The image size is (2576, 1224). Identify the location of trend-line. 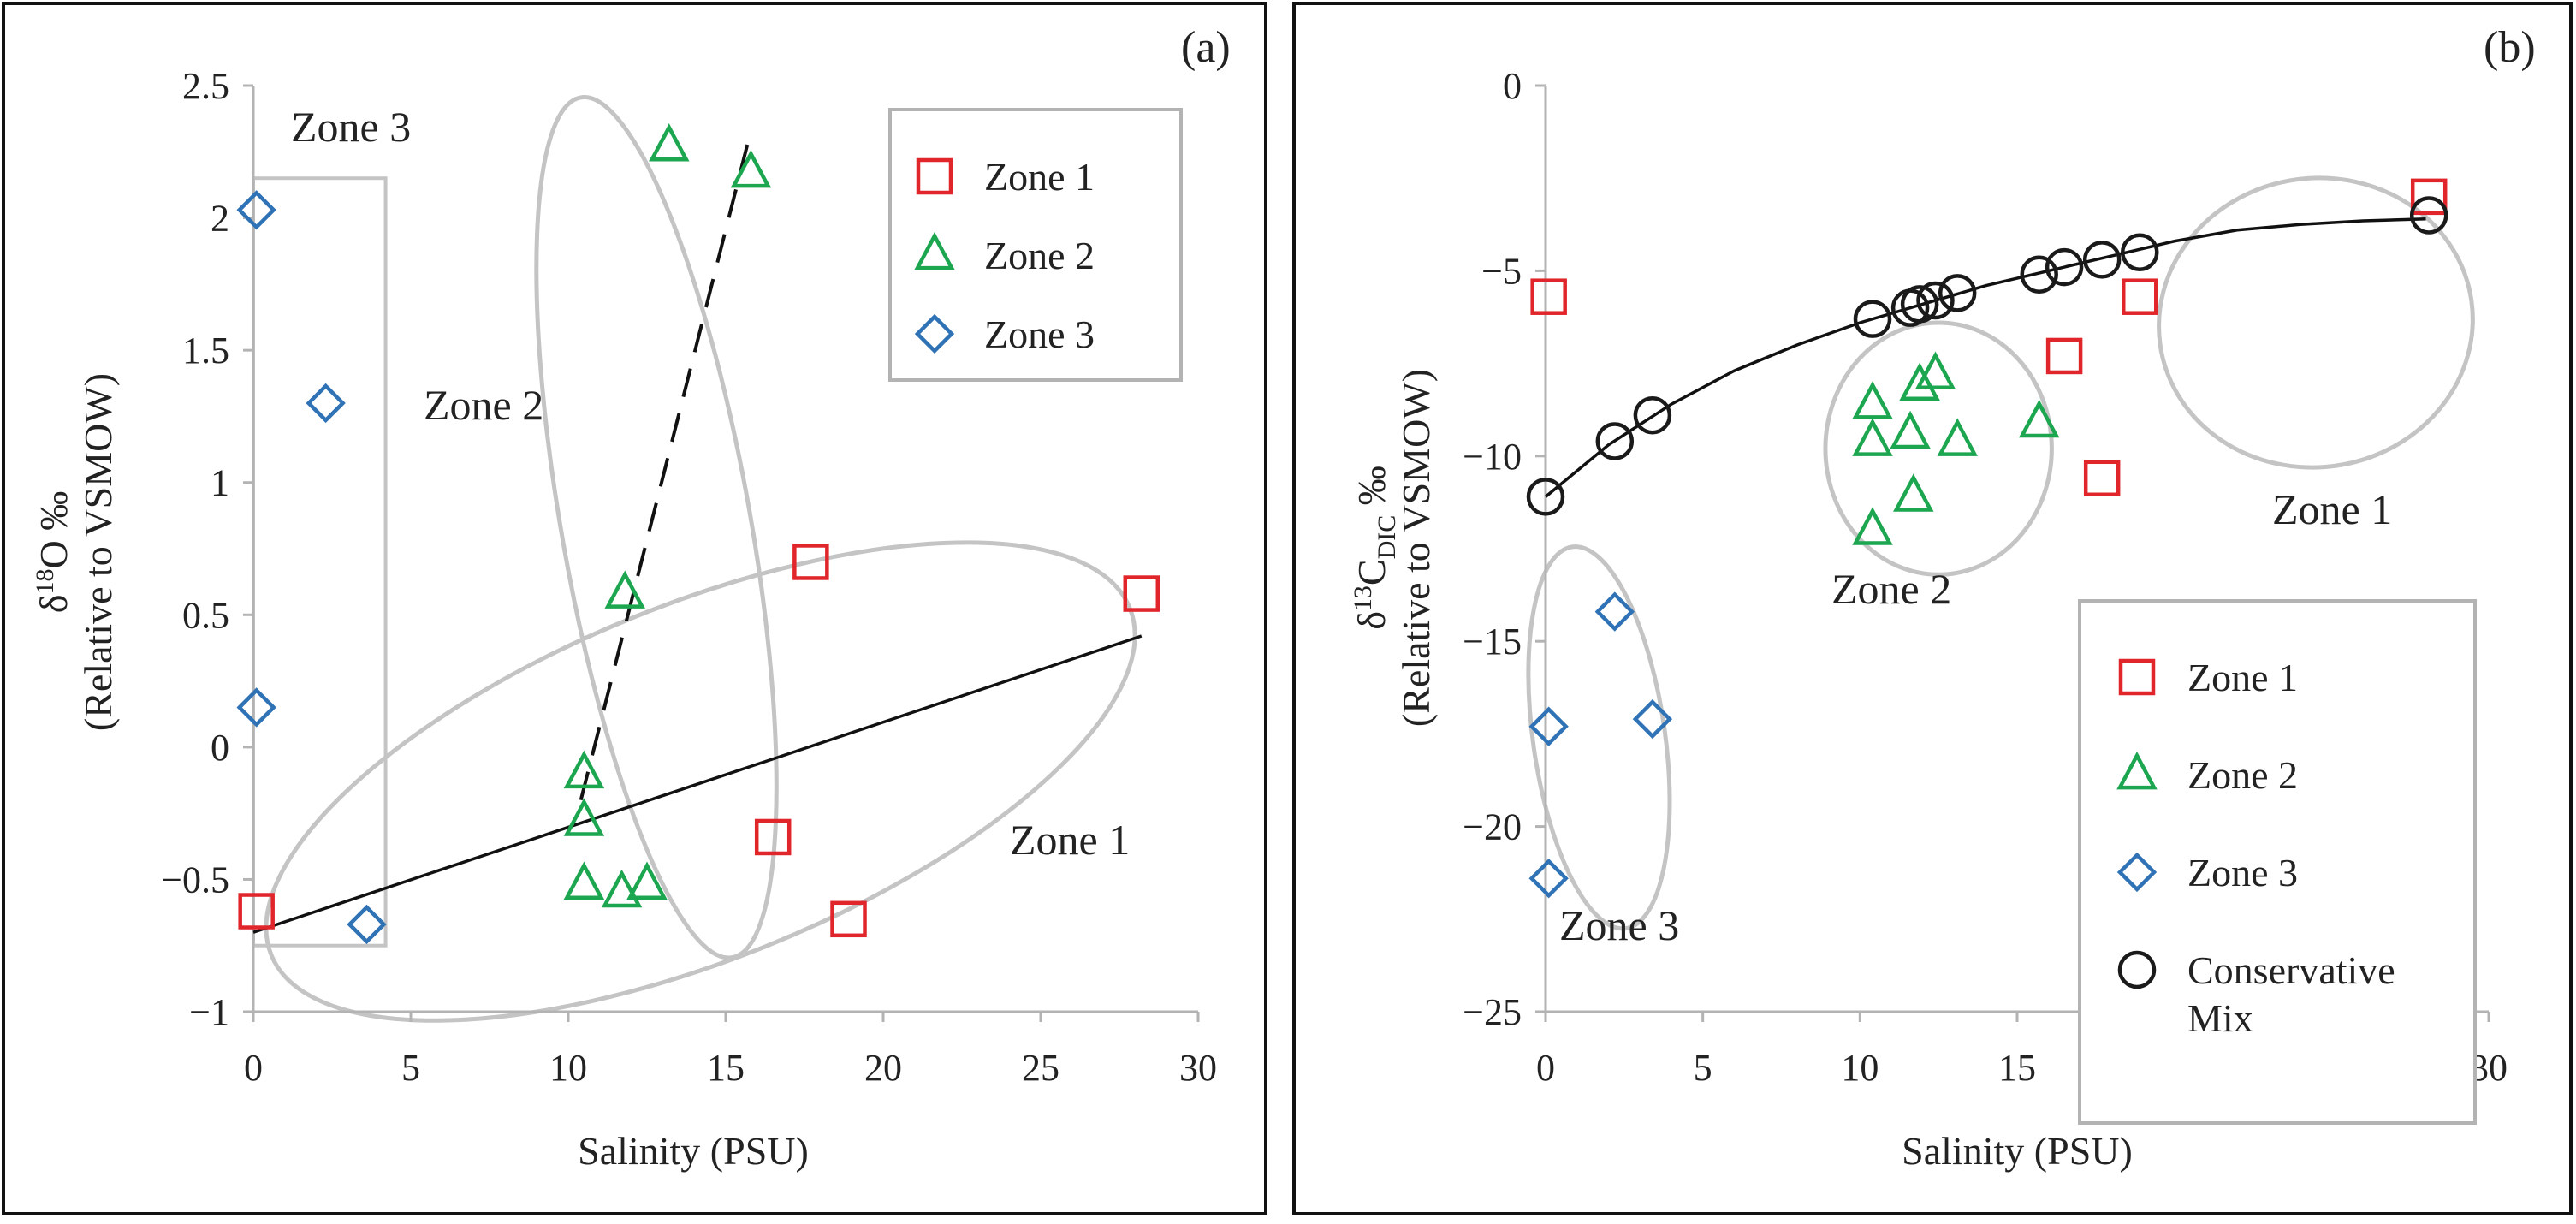
(697, 784).